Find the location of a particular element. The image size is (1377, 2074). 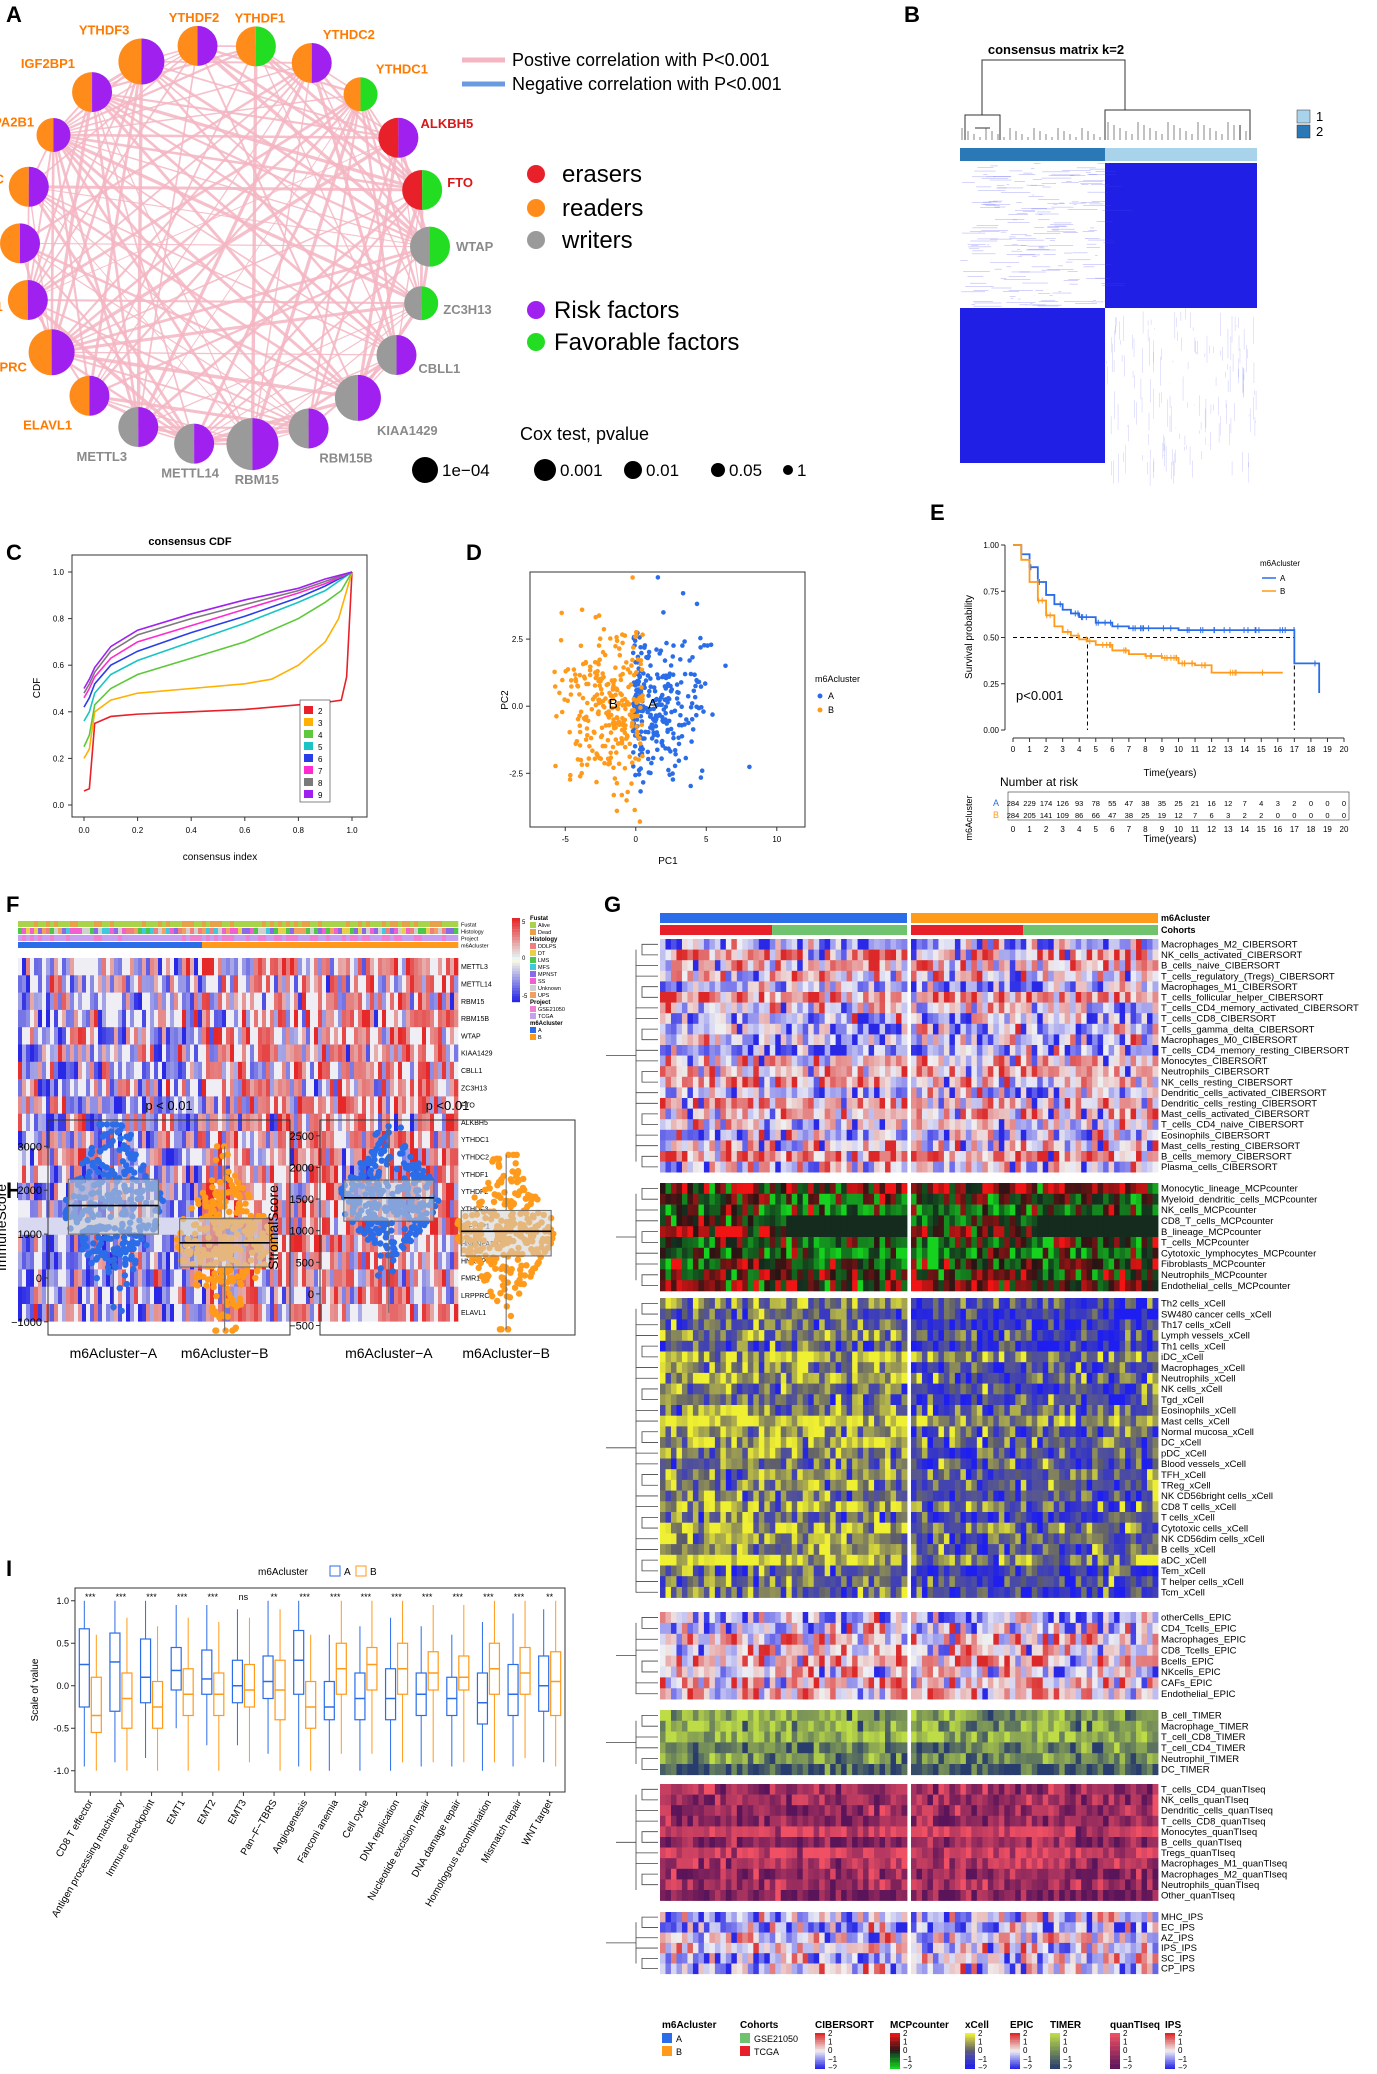

f-scale-step is located at coordinates (516, 958).